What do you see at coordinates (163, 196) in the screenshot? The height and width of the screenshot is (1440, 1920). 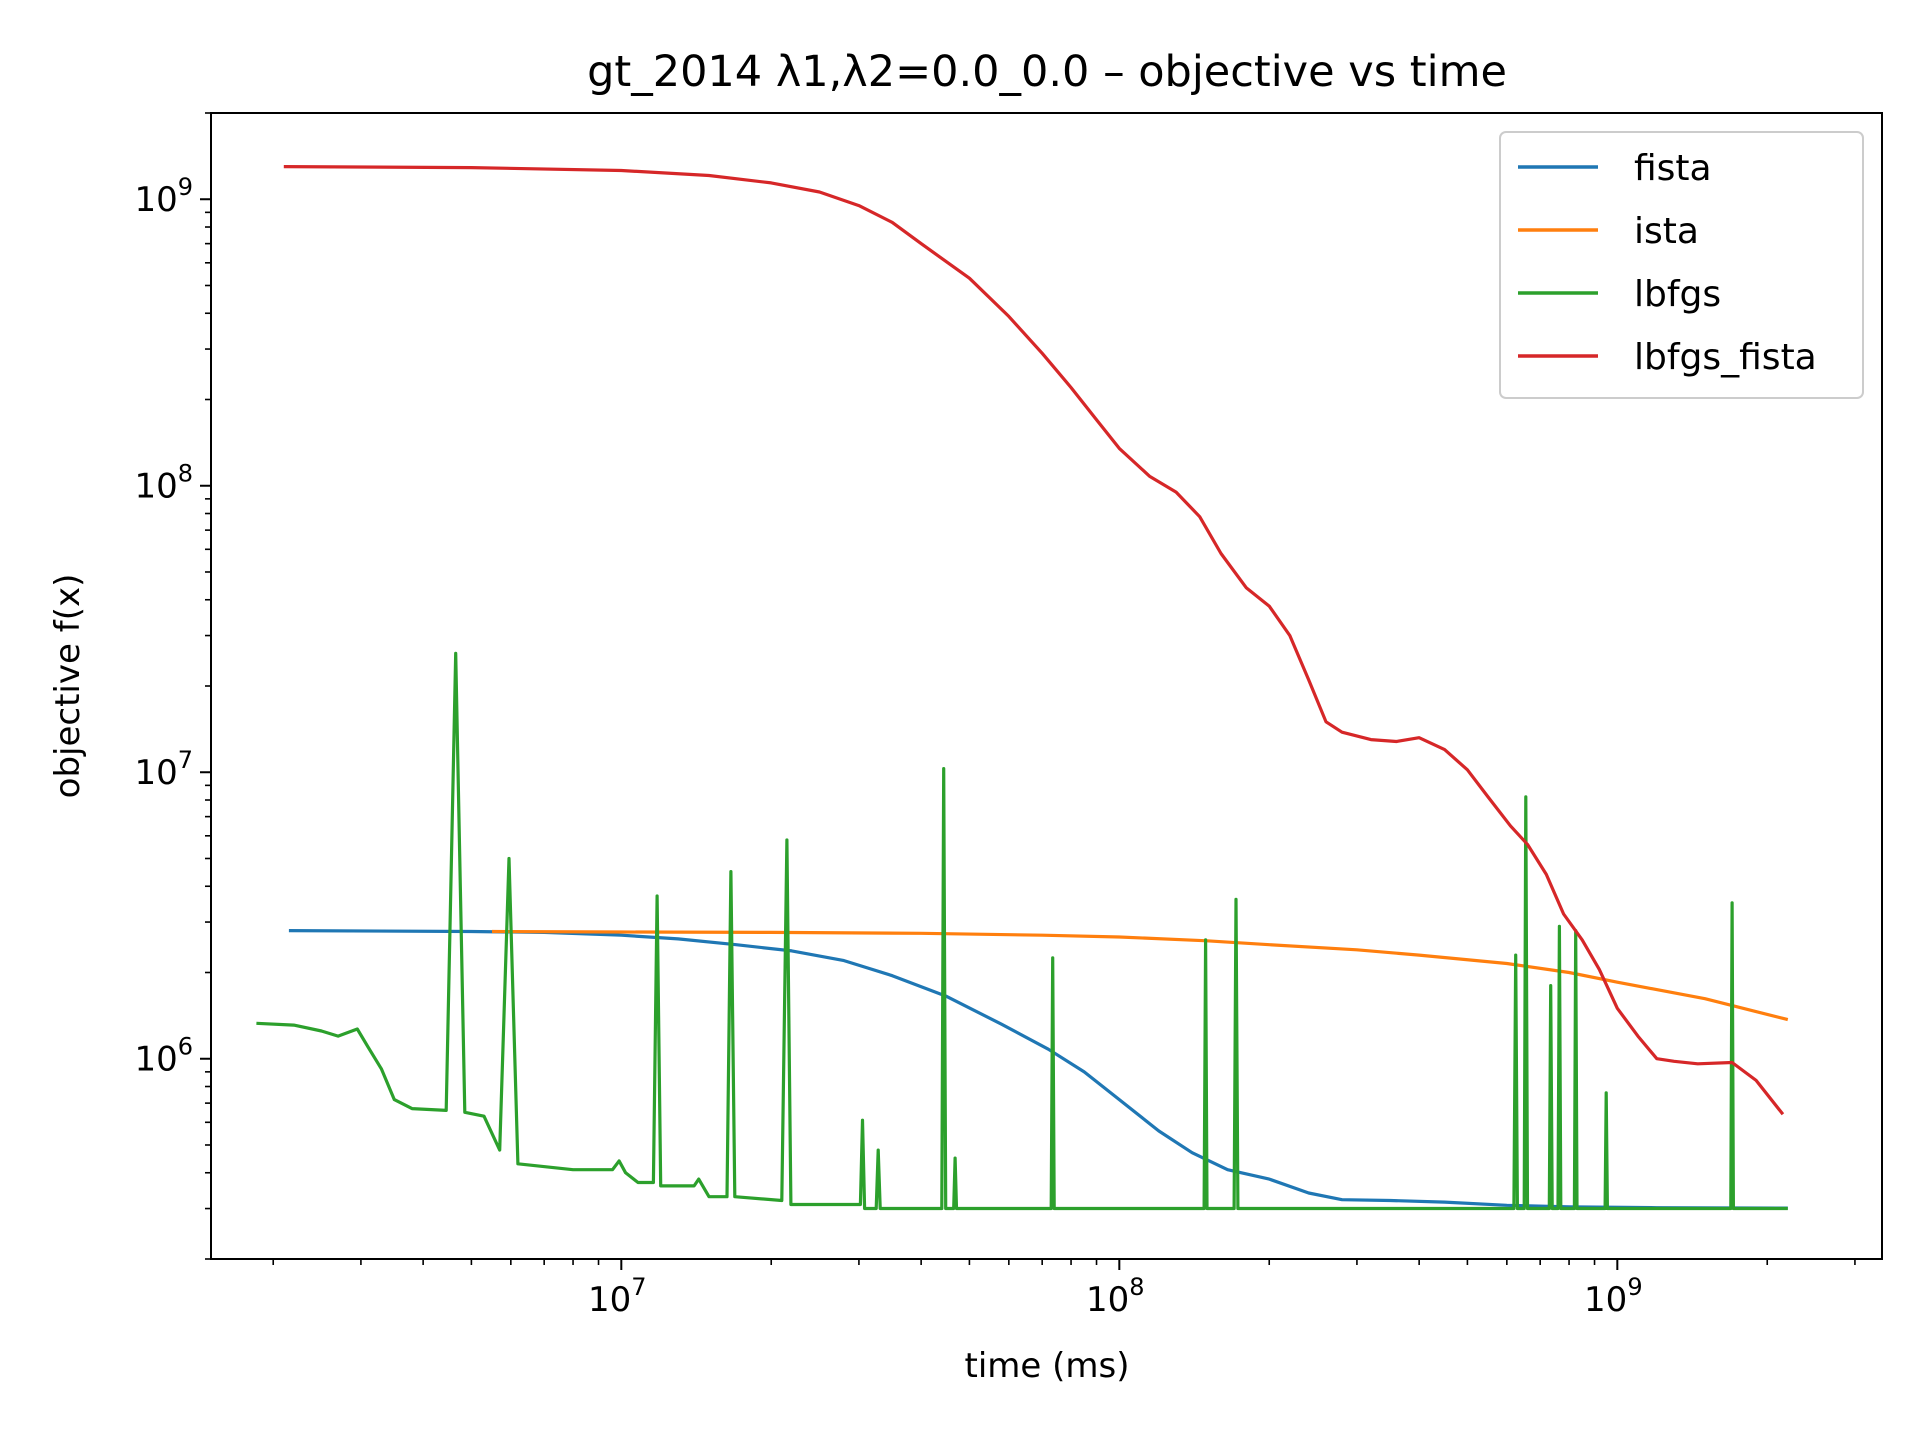 I see `y-tick-label: 10⁹` at bounding box center [163, 196].